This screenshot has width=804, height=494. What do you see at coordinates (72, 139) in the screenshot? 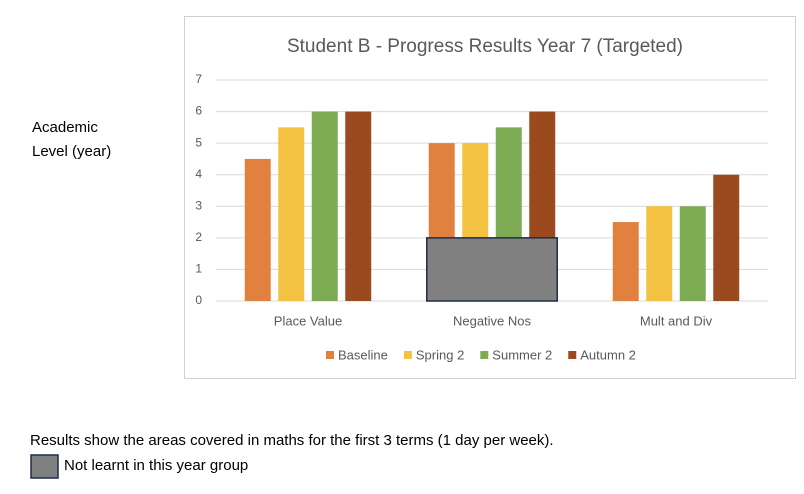
I see `y-axis-label: Academic Level (year)` at bounding box center [72, 139].